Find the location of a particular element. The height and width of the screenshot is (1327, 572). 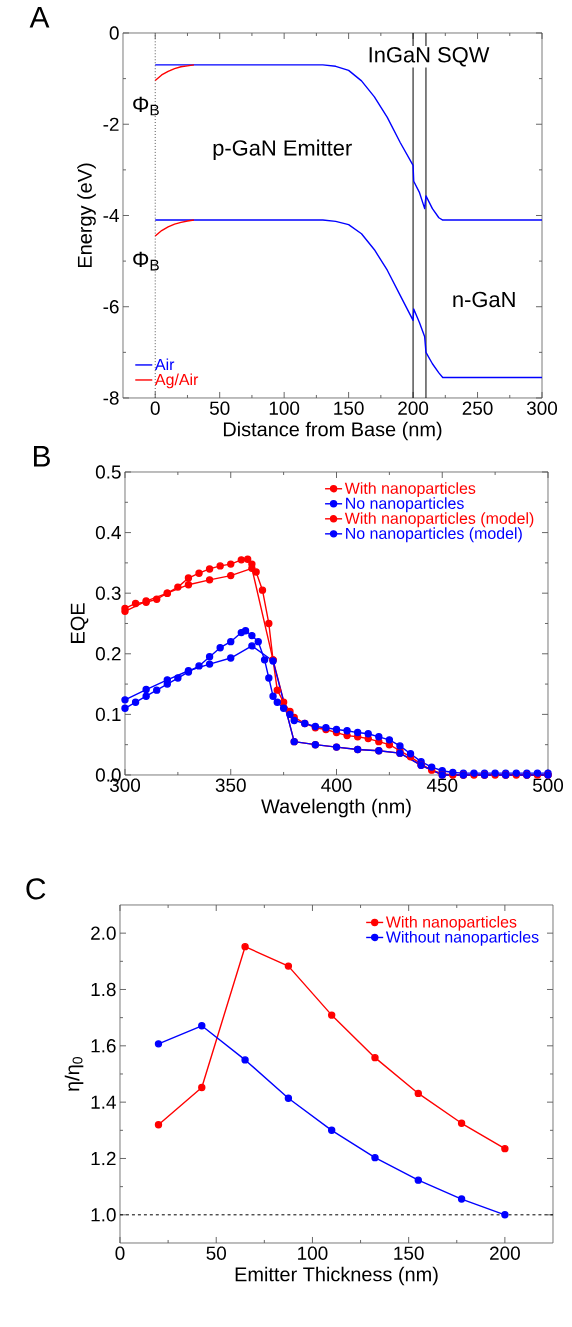

annotation: p-GaN Emitter is located at coordinates (282, 149).